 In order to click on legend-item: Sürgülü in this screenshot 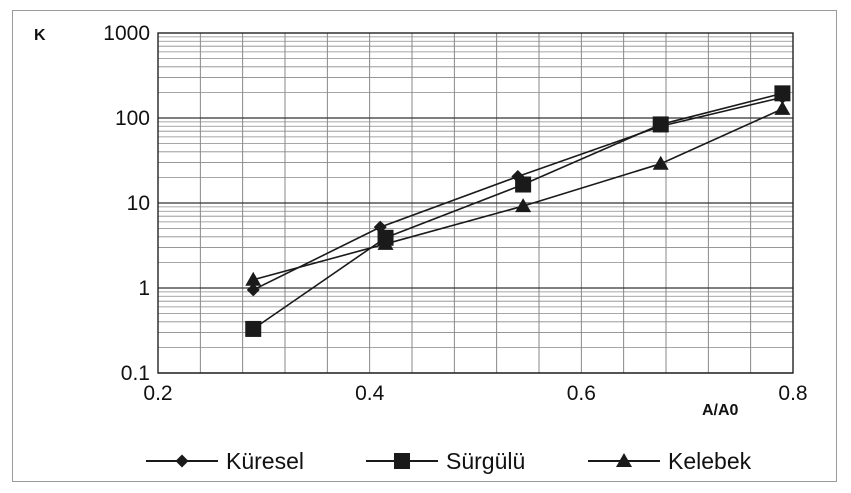, I will do `click(445, 461)`.